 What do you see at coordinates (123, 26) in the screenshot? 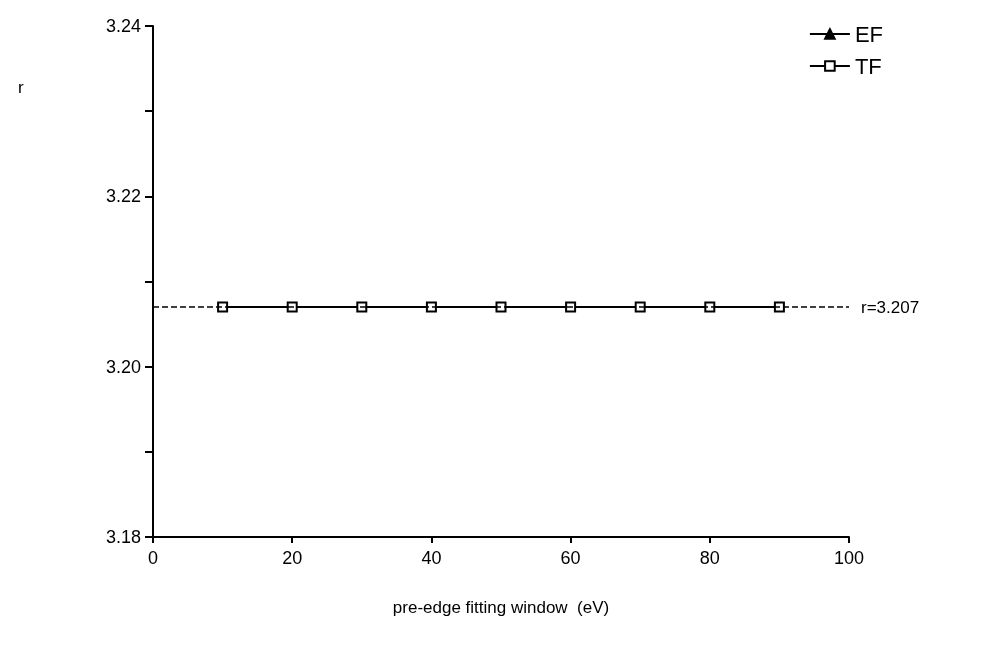
I see `y-tick-label: 3.24` at bounding box center [123, 26].